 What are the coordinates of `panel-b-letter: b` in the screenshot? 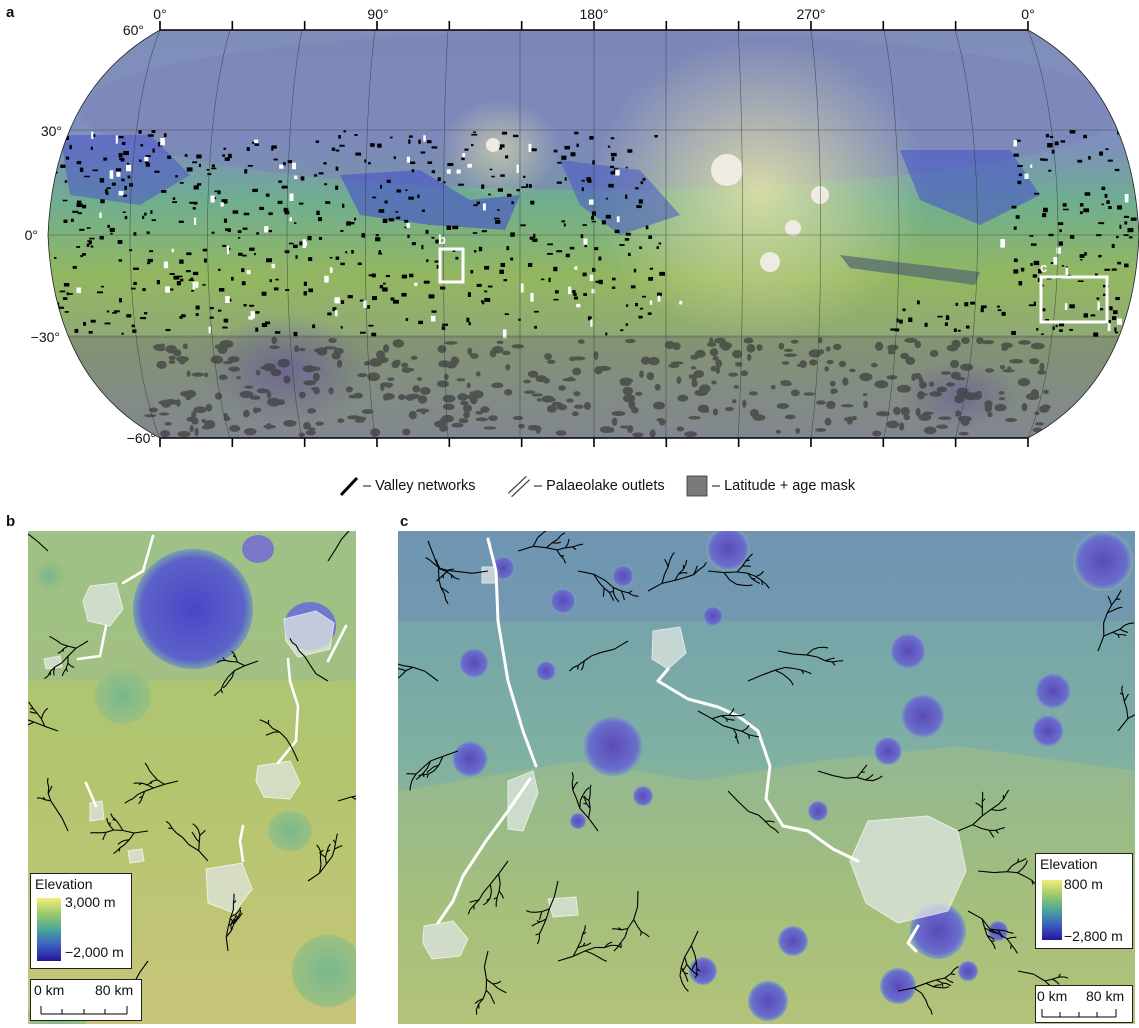 It's located at (11, 521).